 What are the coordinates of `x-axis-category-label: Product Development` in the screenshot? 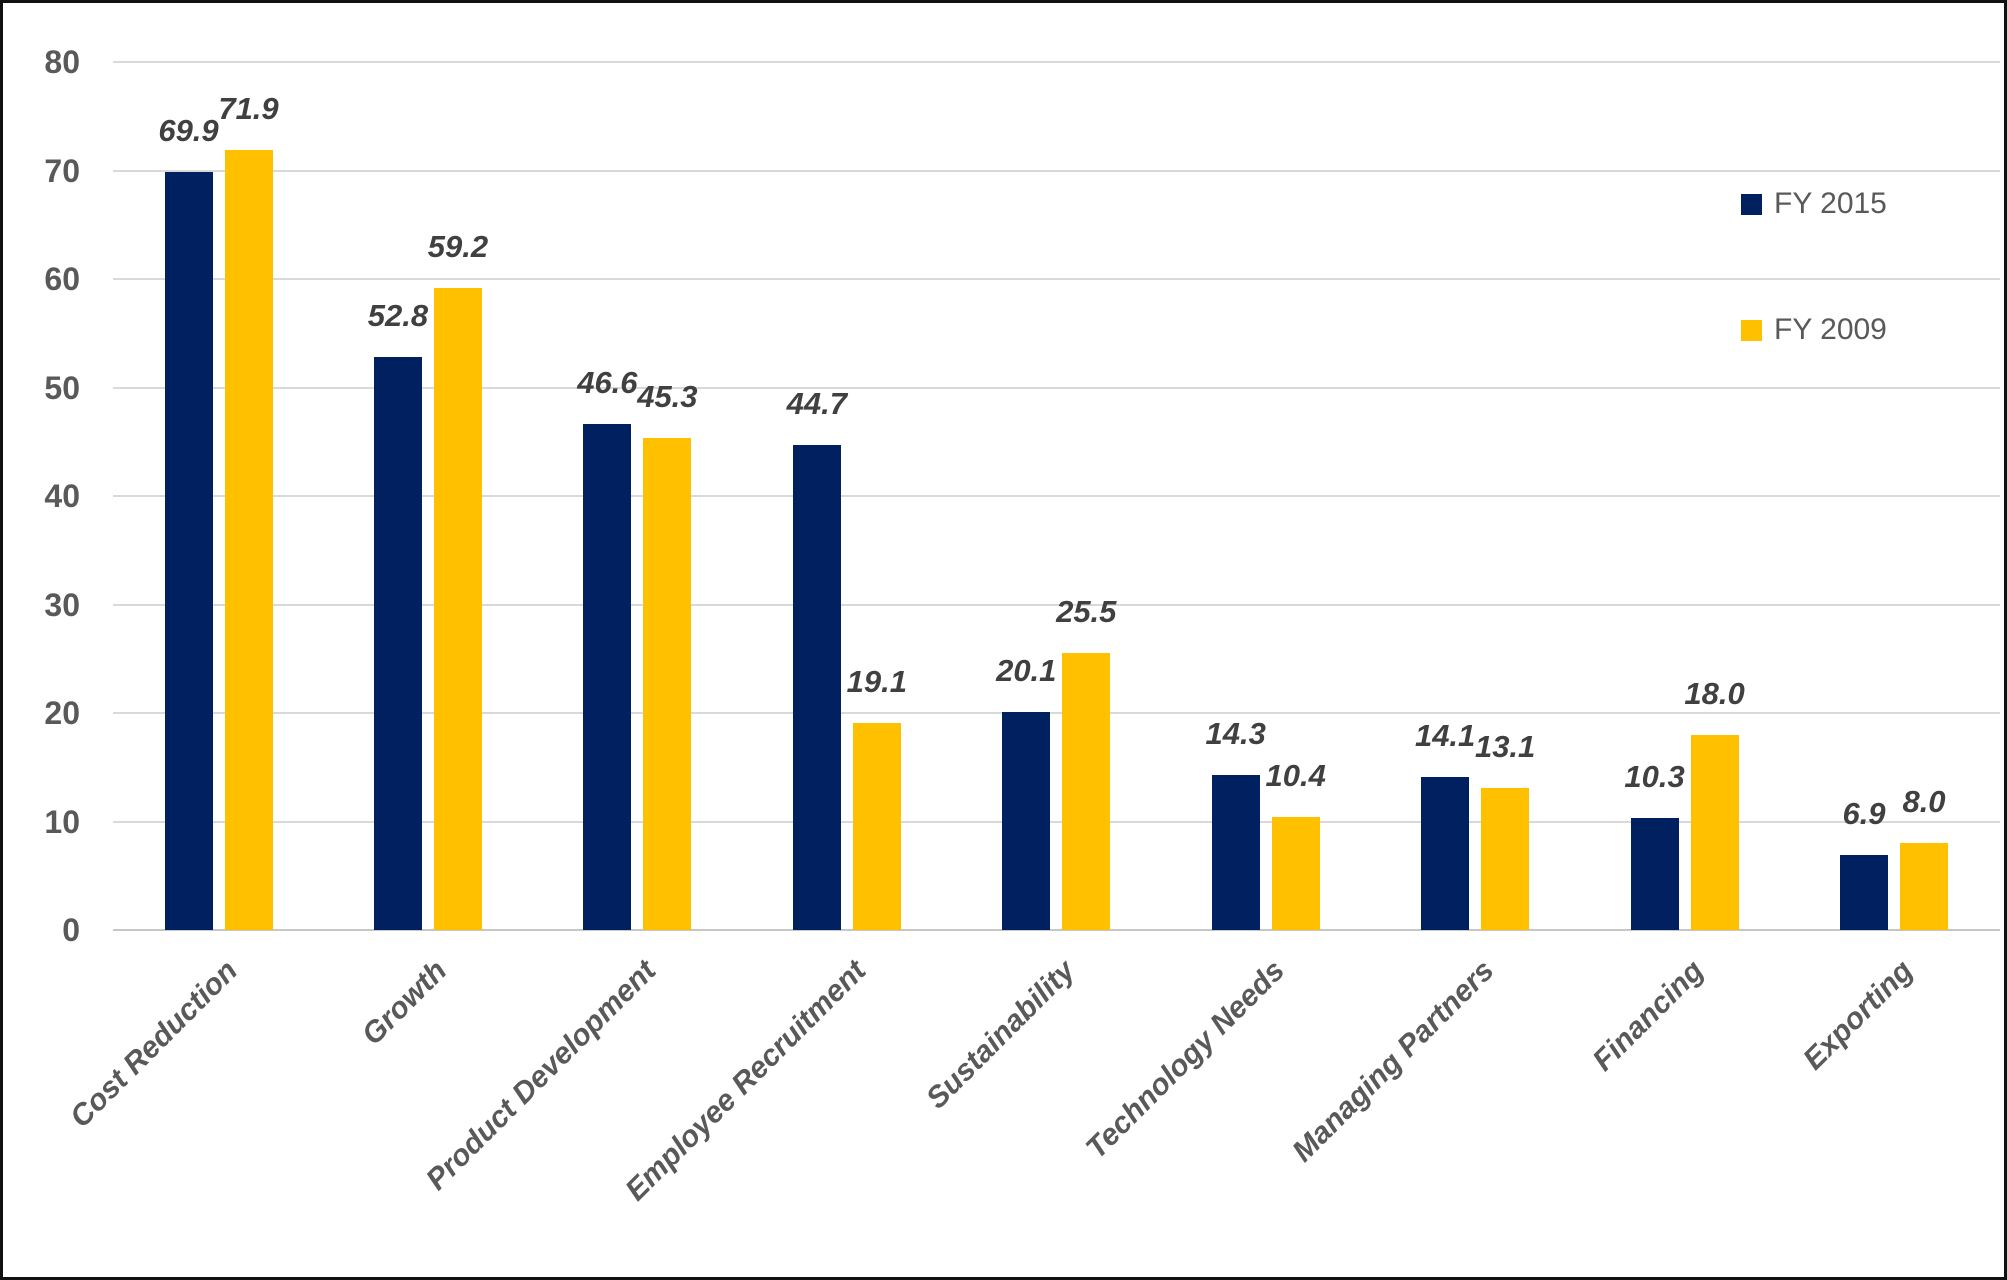 It's located at (541, 1075).